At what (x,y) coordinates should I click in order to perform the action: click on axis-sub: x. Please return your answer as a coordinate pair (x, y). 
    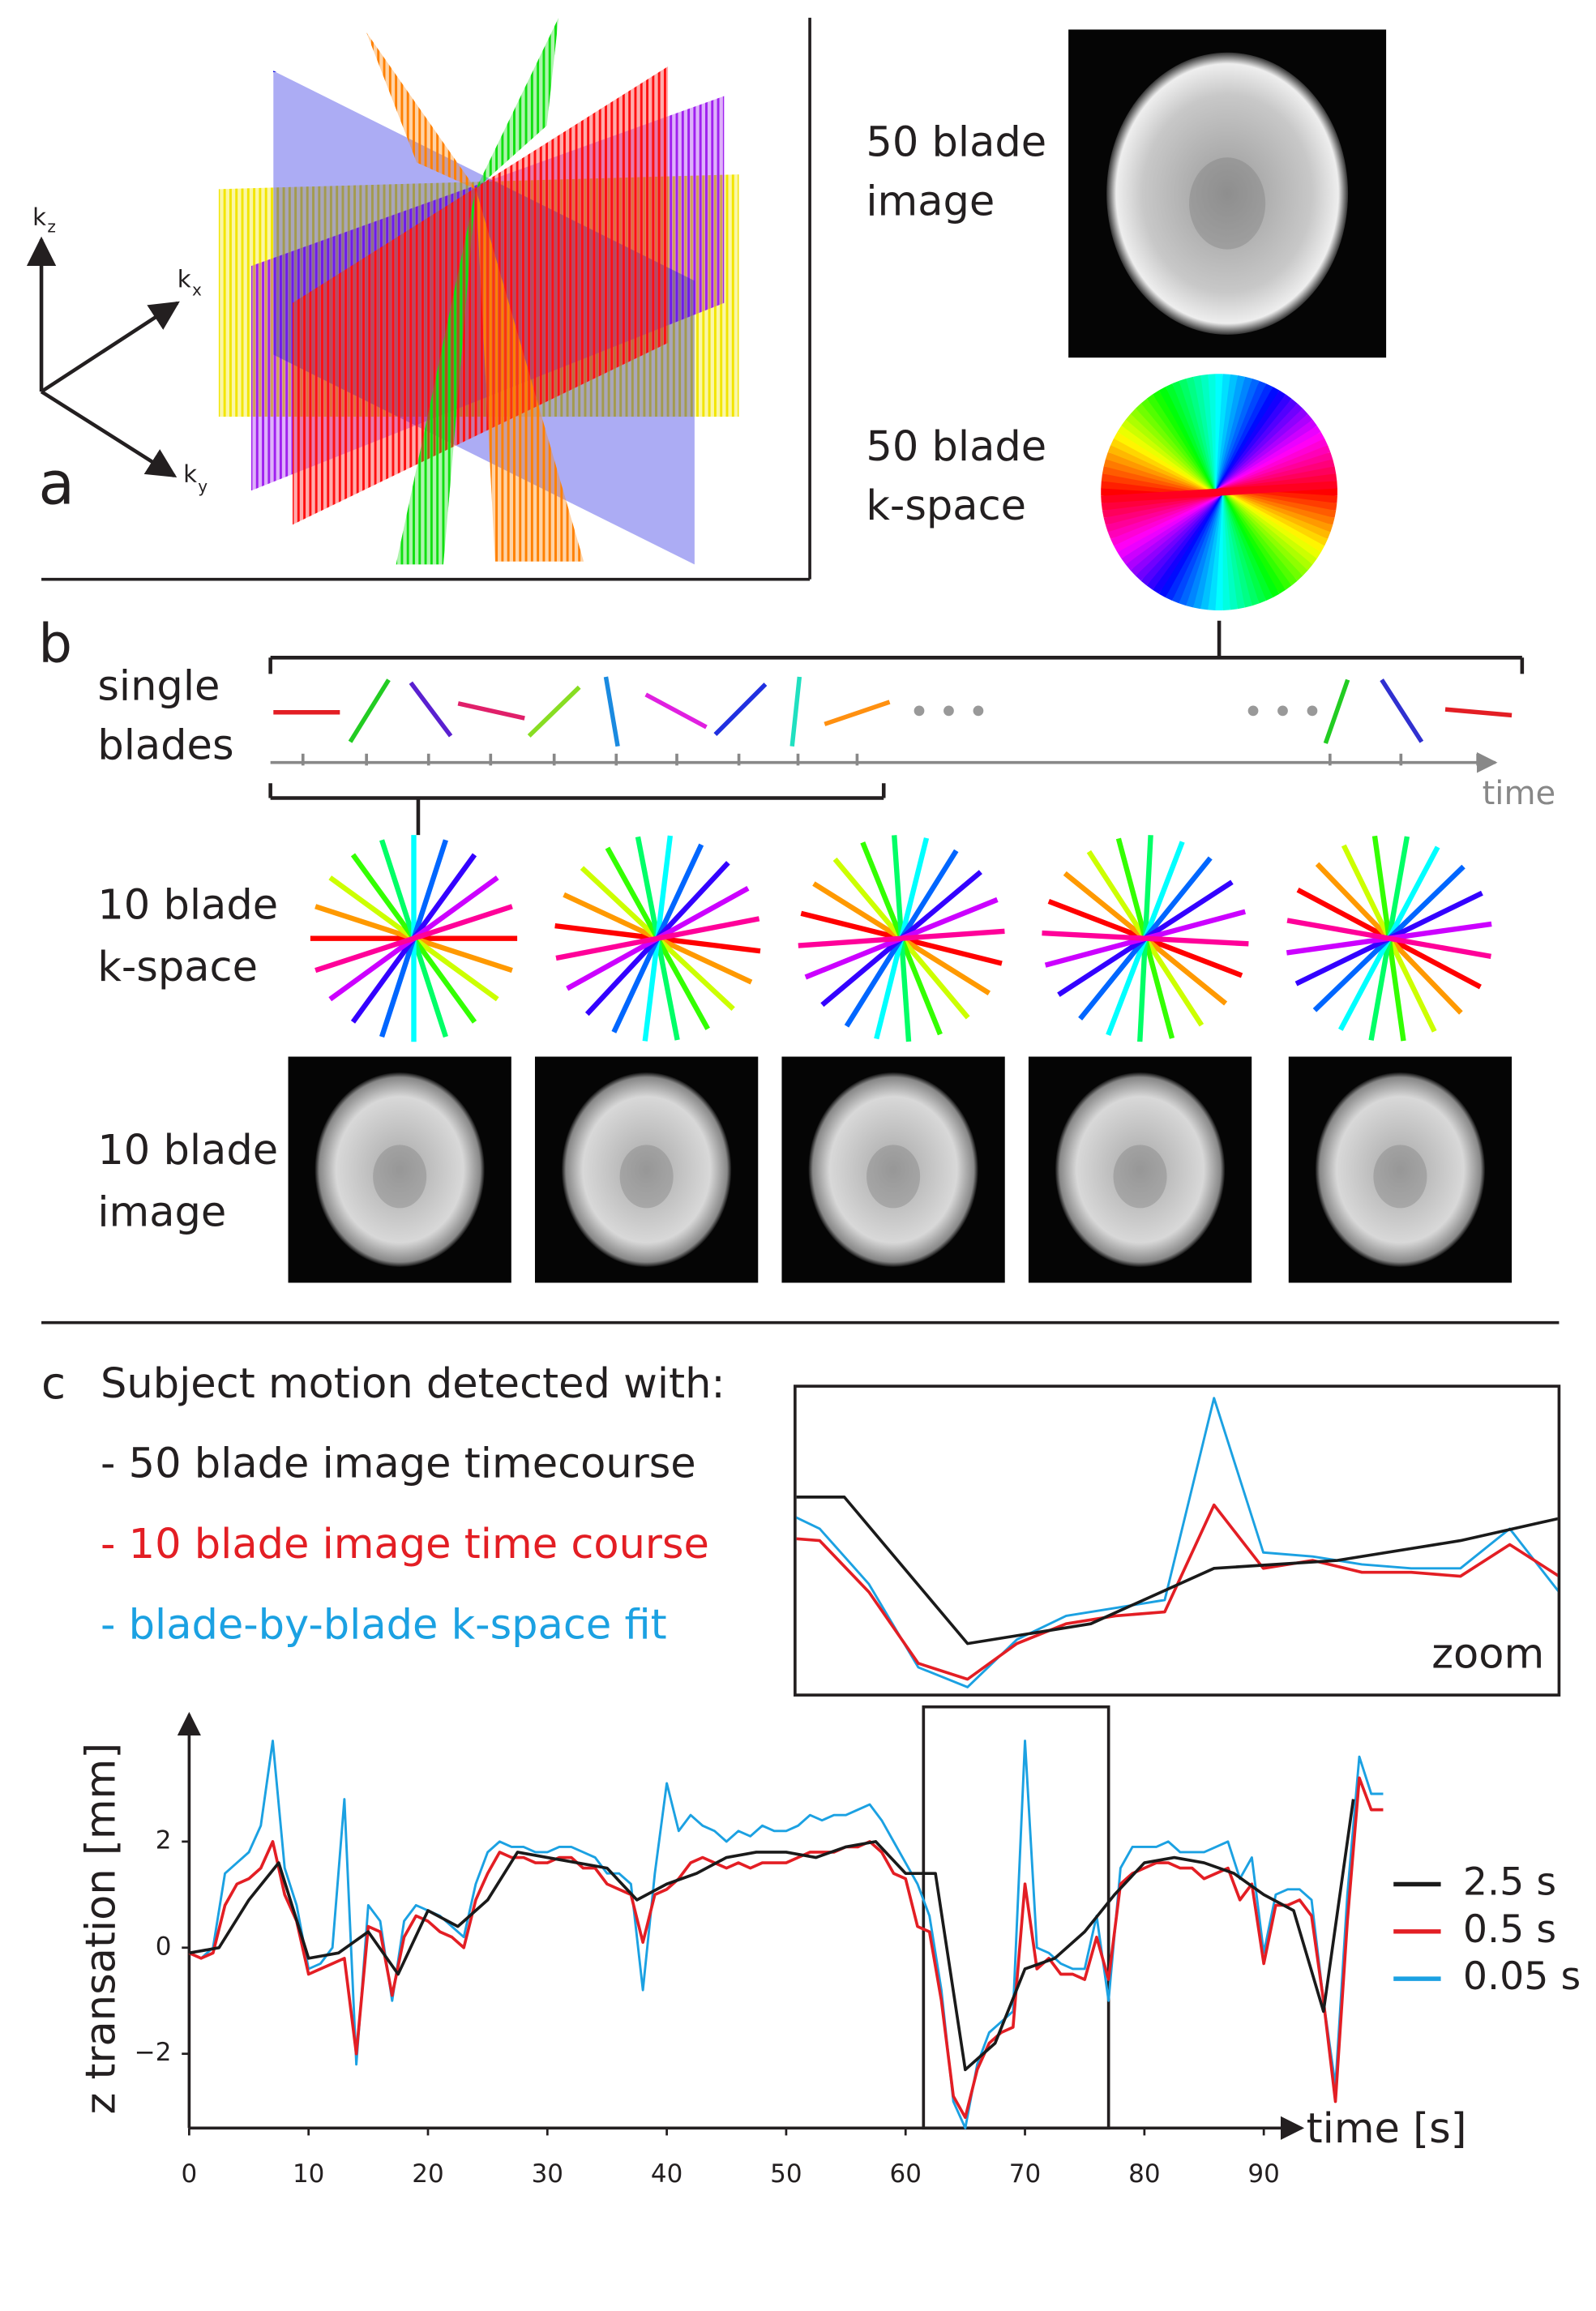
    Looking at the image, I should click on (197, 290).